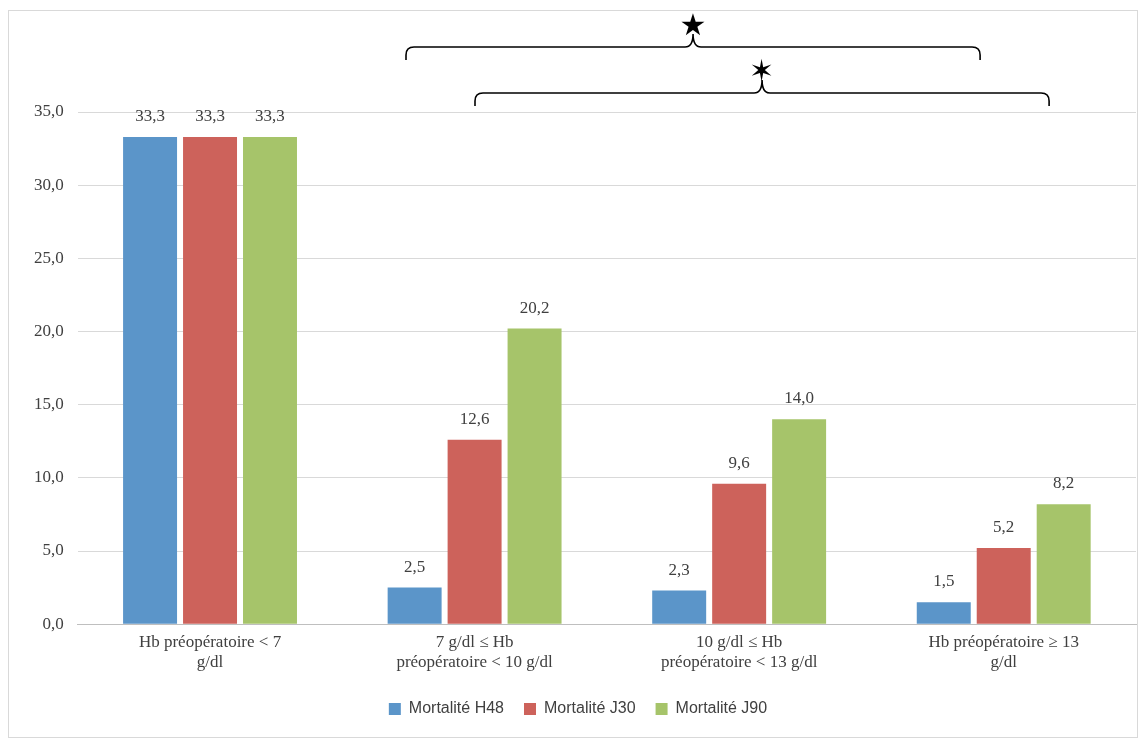 This screenshot has height=747, width=1146. What do you see at coordinates (210, 651) in the screenshot?
I see `x-tick-label: Hb préopératoire < 7 g/dl` at bounding box center [210, 651].